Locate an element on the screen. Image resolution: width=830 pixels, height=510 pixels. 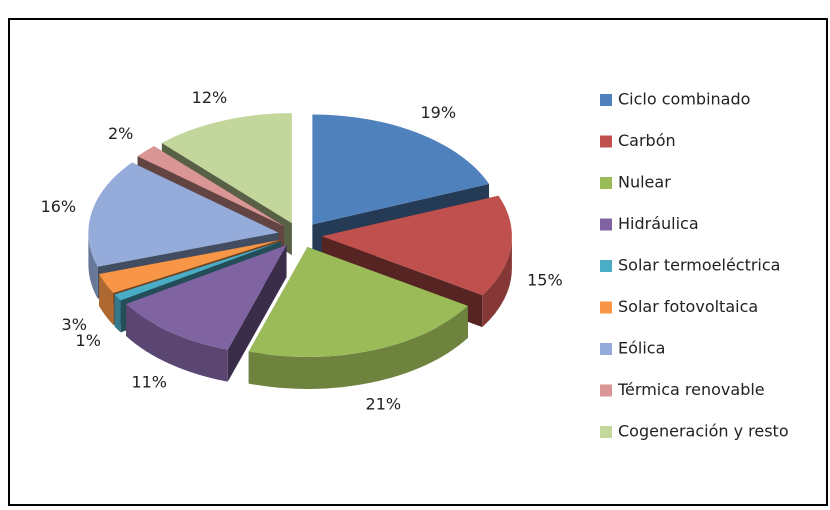
legend-label: Térmica renovable is located at coordinates (691, 389).